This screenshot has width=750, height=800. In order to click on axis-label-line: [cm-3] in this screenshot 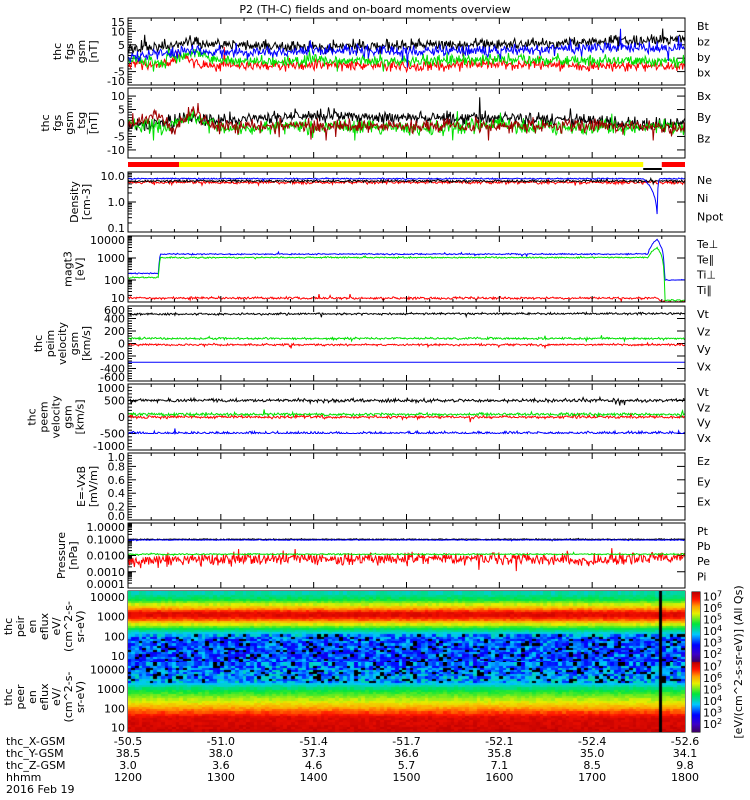, I will do `click(86, 202)`.